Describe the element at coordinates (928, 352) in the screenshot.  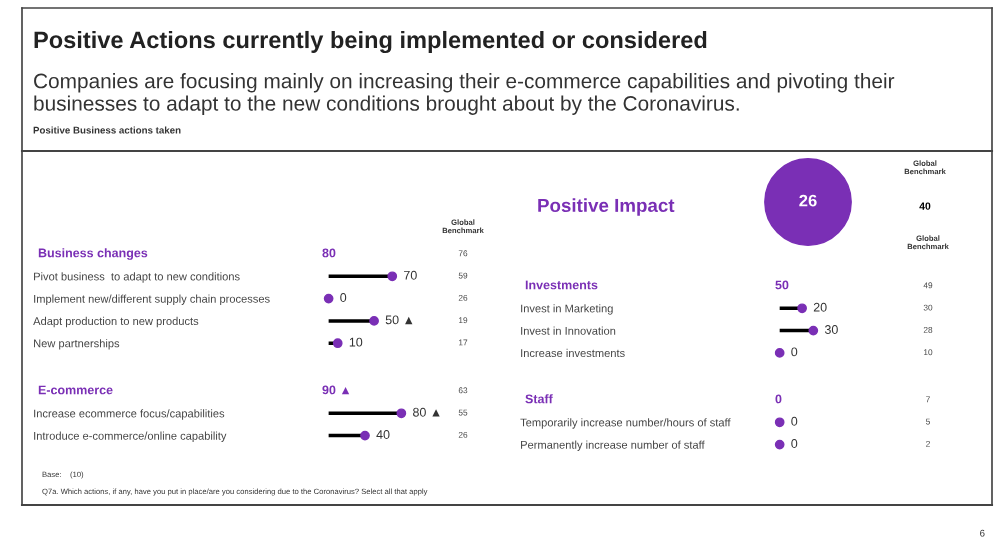
I see `text: 10` at that location.